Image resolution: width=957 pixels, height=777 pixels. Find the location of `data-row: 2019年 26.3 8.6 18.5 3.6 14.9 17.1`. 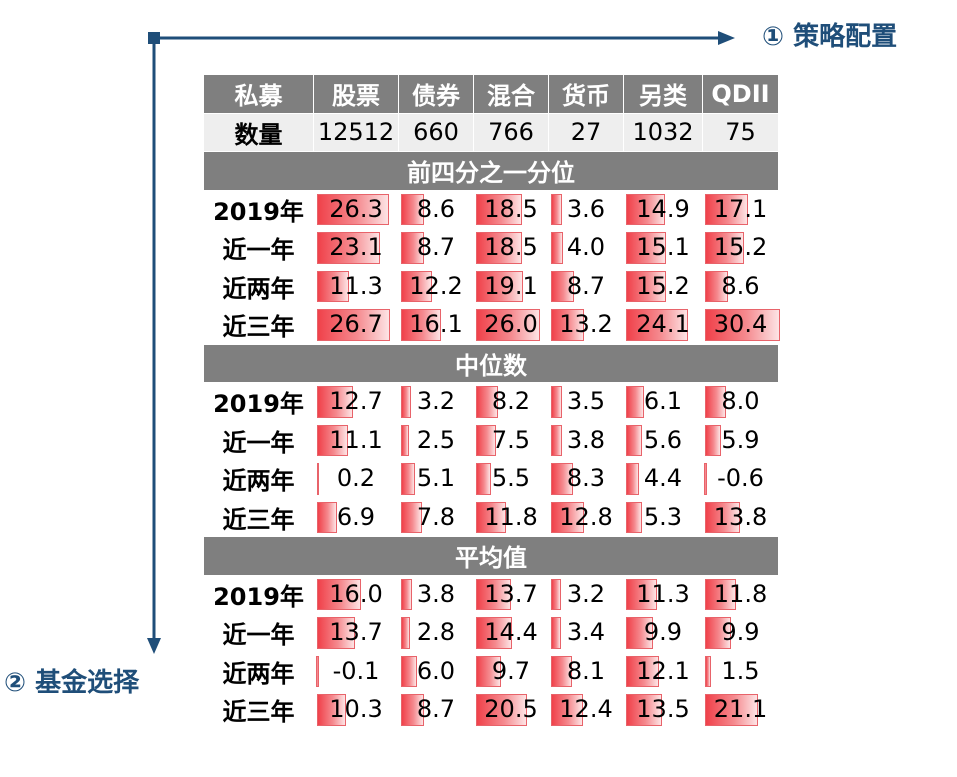

data-row: 2019年 26.3 8.6 18.5 3.6 14.9 17.1 is located at coordinates (491, 209).